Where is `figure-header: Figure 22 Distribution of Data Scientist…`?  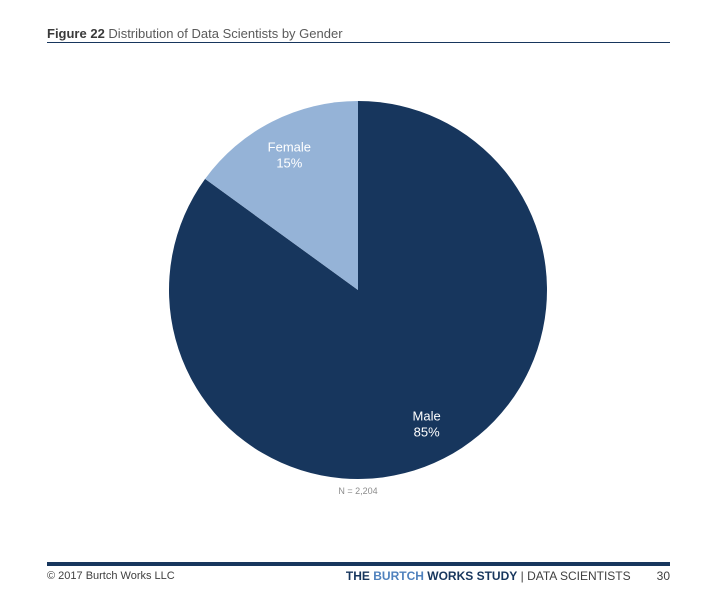
figure-header: Figure 22 Distribution of Data Scientist… is located at coordinates (358, 34).